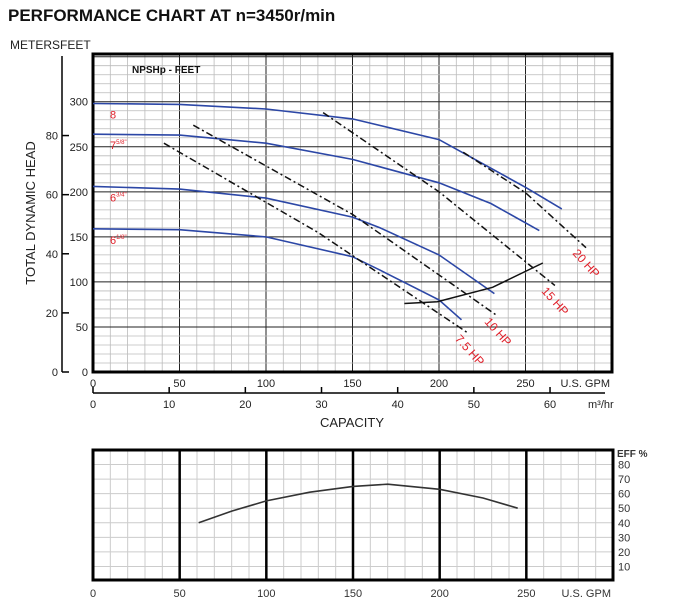 Image resolution: width=700 pixels, height=608 pixels. What do you see at coordinates (321, 405) in the screenshot?
I see `x2-tick-label: 30` at bounding box center [321, 405].